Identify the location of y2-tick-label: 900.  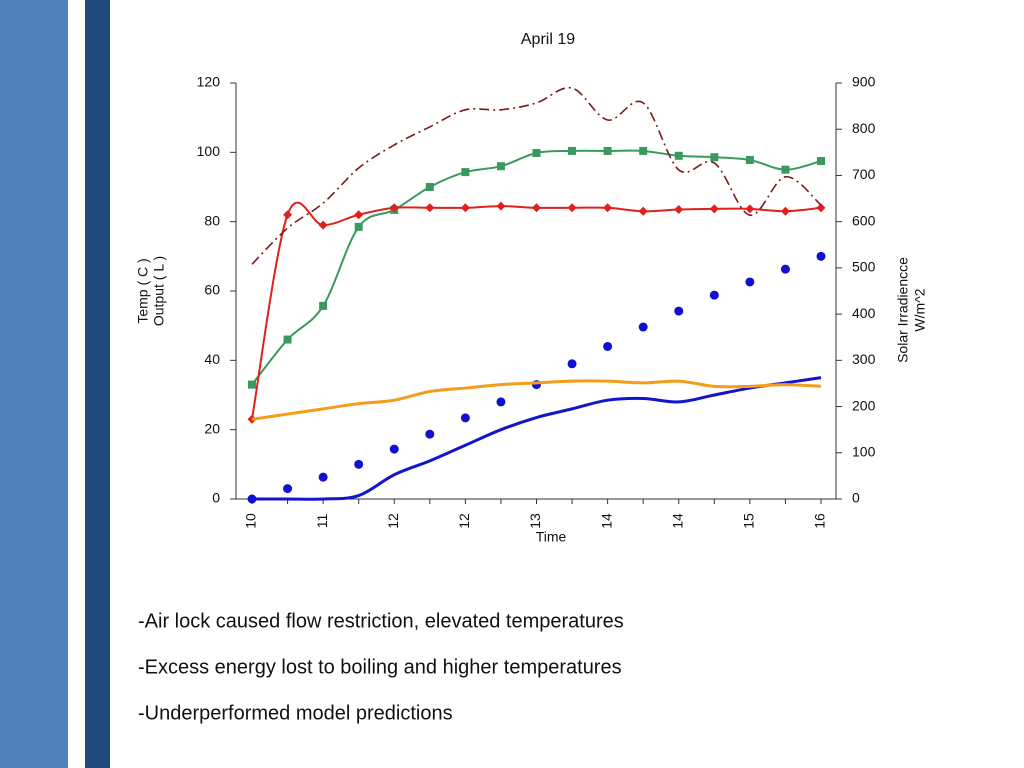
(864, 82).